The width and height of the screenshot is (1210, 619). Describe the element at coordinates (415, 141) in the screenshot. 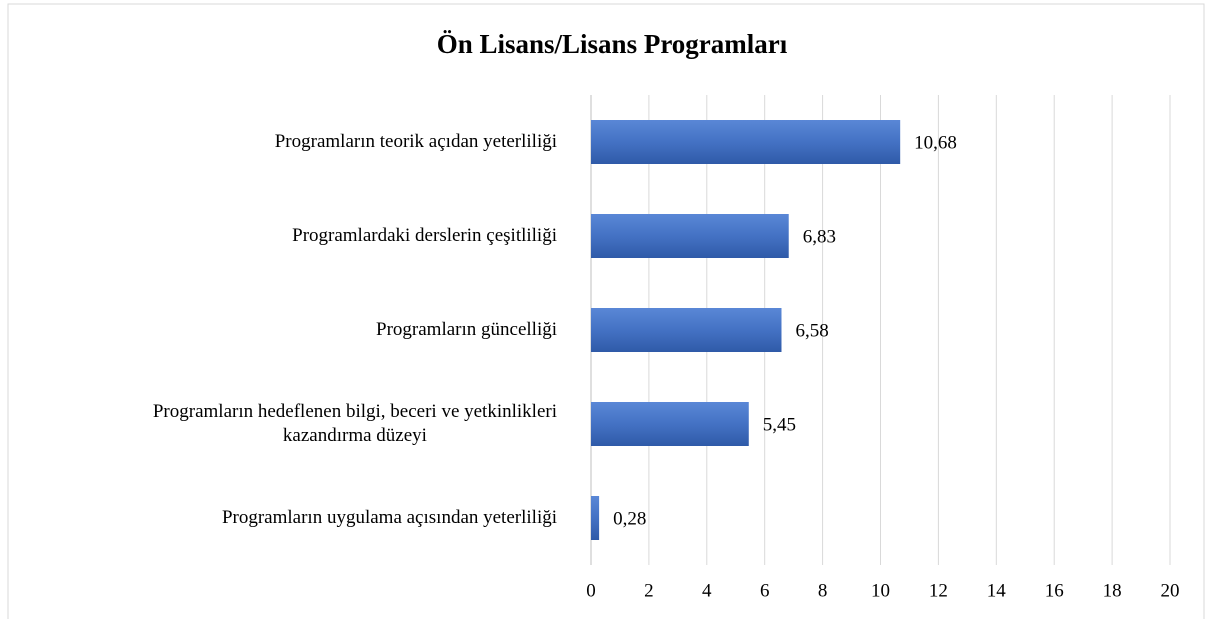

I see `y-tick-label: Programların teorik açıdan yeterliliği` at that location.